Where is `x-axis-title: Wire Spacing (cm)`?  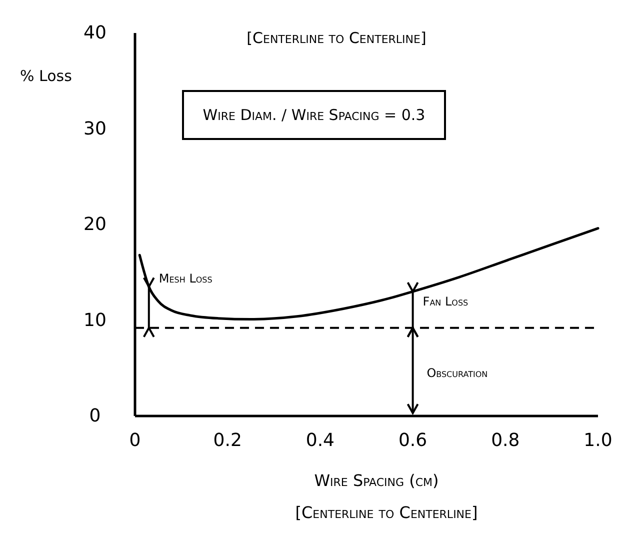 x-axis-title: Wire Spacing (cm) is located at coordinates (376, 480).